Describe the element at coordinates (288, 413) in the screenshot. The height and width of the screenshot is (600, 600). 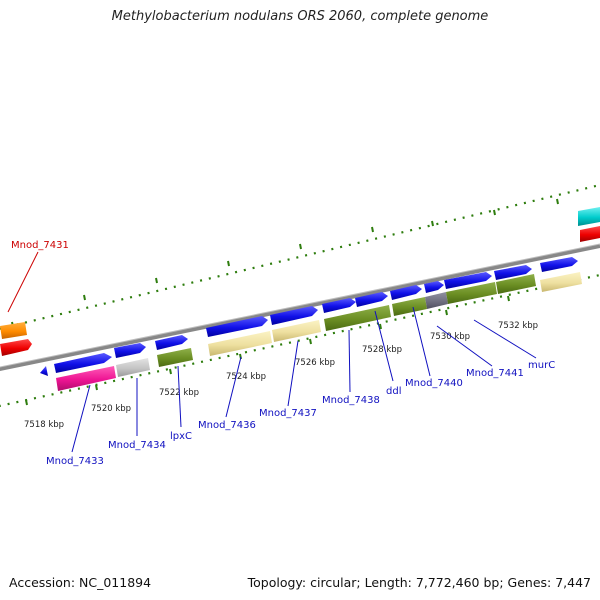
I see `gene-label-mnod-7437: Mnod_7437` at that location.